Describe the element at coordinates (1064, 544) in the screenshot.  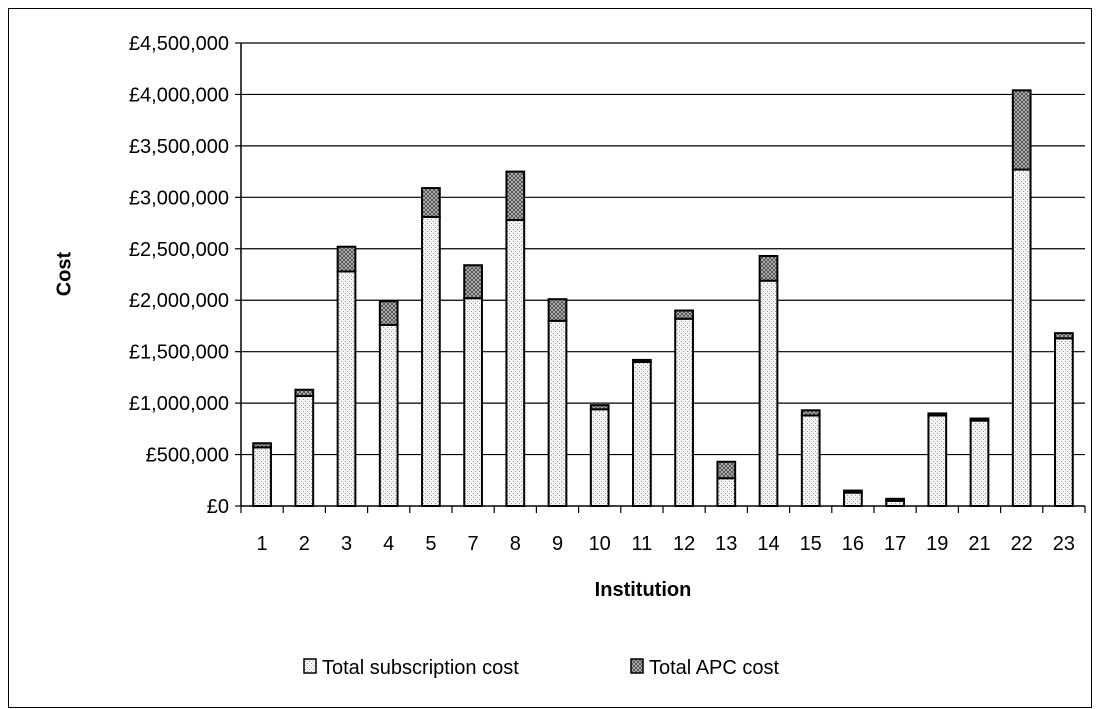
I see `x-tick-label: 23` at that location.